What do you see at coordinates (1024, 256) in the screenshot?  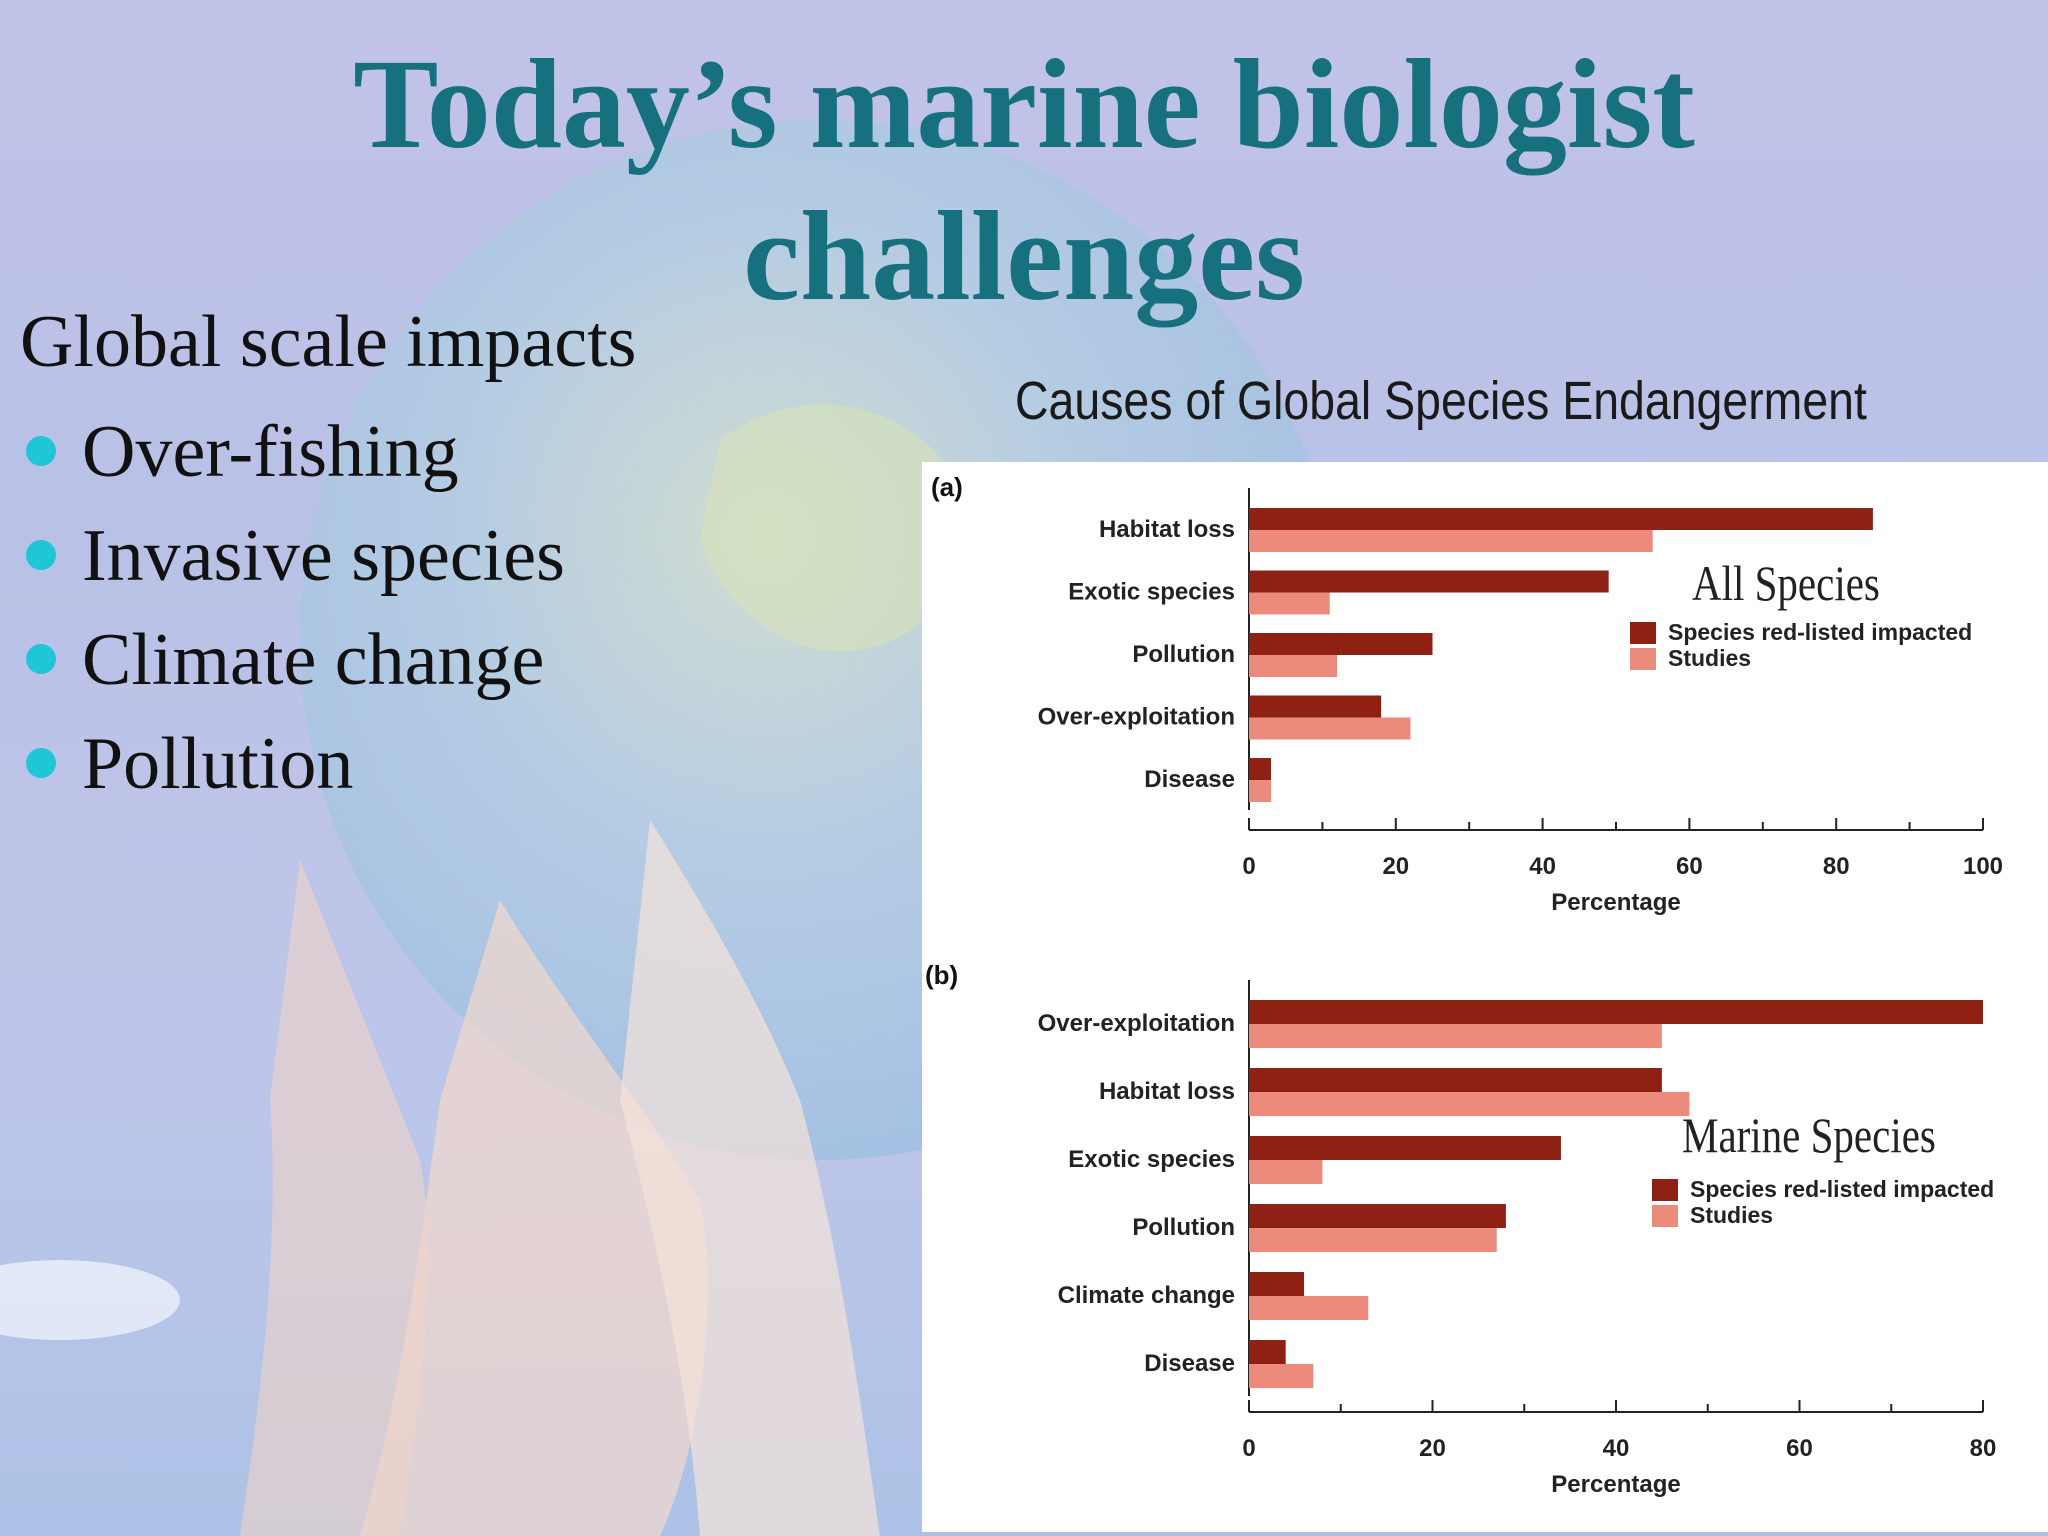 I see `slide-title-line-2: challenges` at bounding box center [1024, 256].